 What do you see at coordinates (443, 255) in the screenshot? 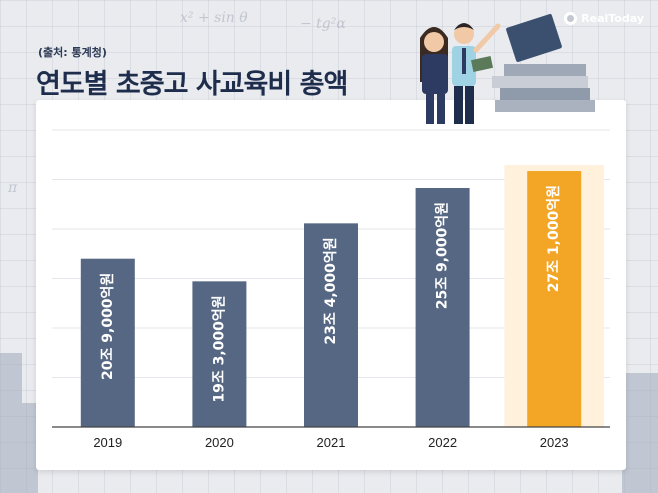
I see `bar-data-label: 25조 9,000억원` at bounding box center [443, 255].